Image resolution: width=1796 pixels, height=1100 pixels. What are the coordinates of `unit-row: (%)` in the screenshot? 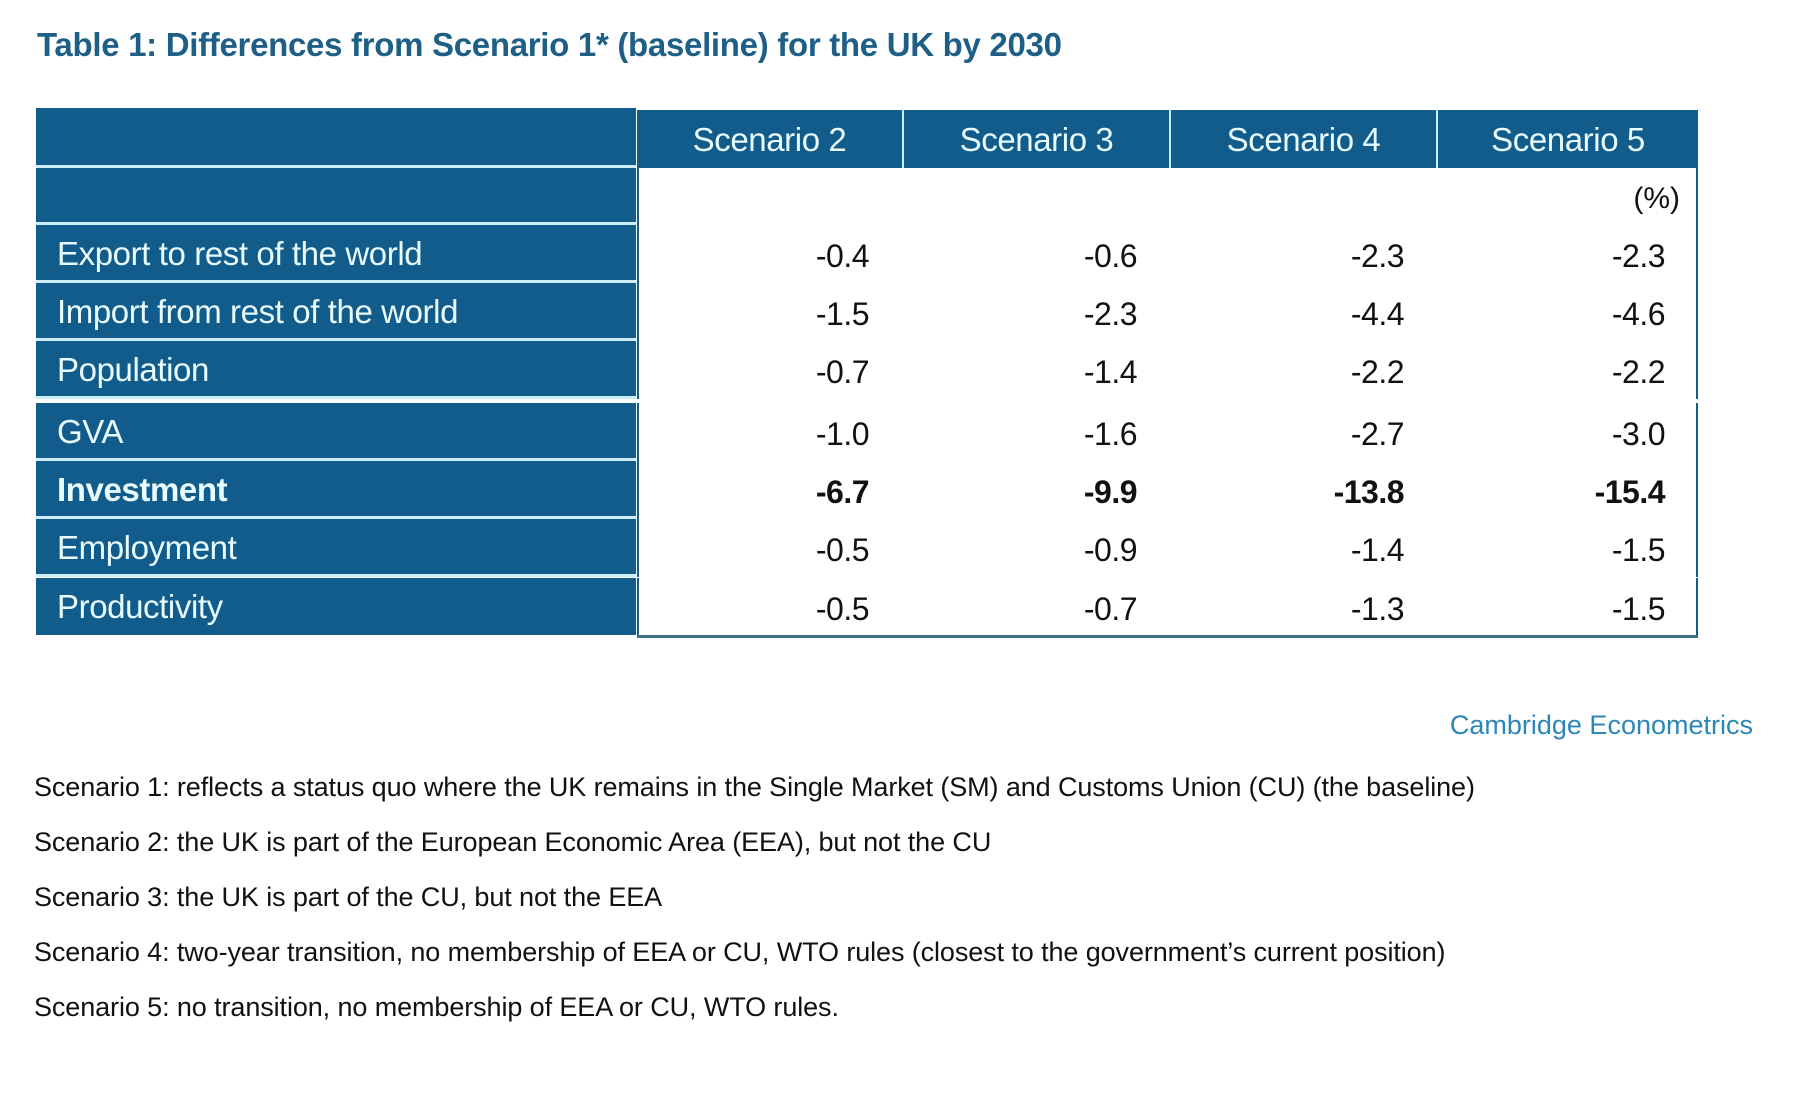 It's located at (867, 196).